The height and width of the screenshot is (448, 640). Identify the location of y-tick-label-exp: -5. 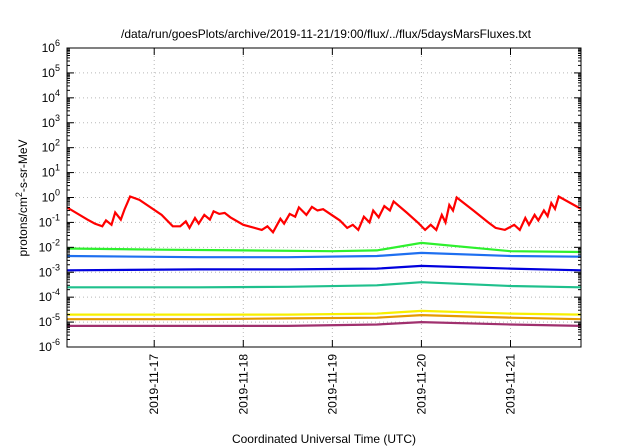
(56, 317).